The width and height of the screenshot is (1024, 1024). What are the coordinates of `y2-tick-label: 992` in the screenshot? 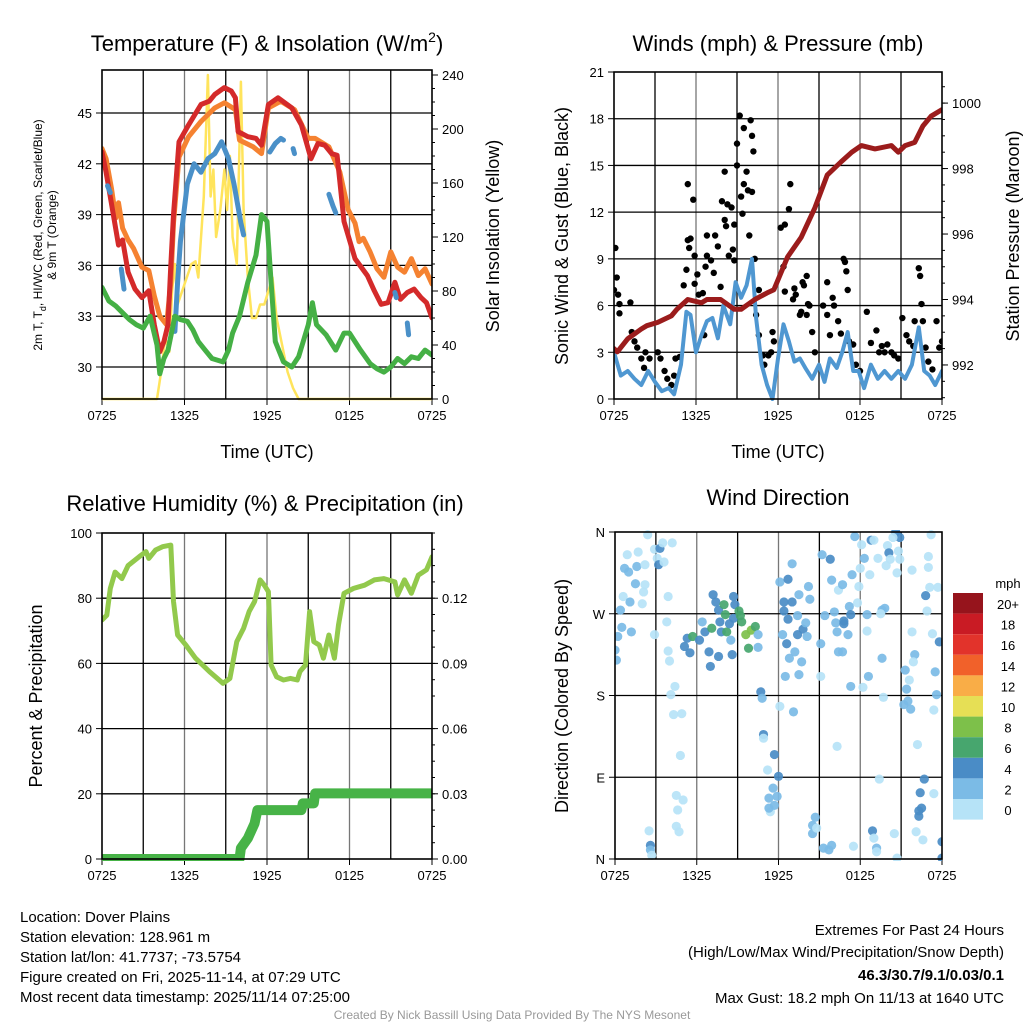 It's located at (963, 365).